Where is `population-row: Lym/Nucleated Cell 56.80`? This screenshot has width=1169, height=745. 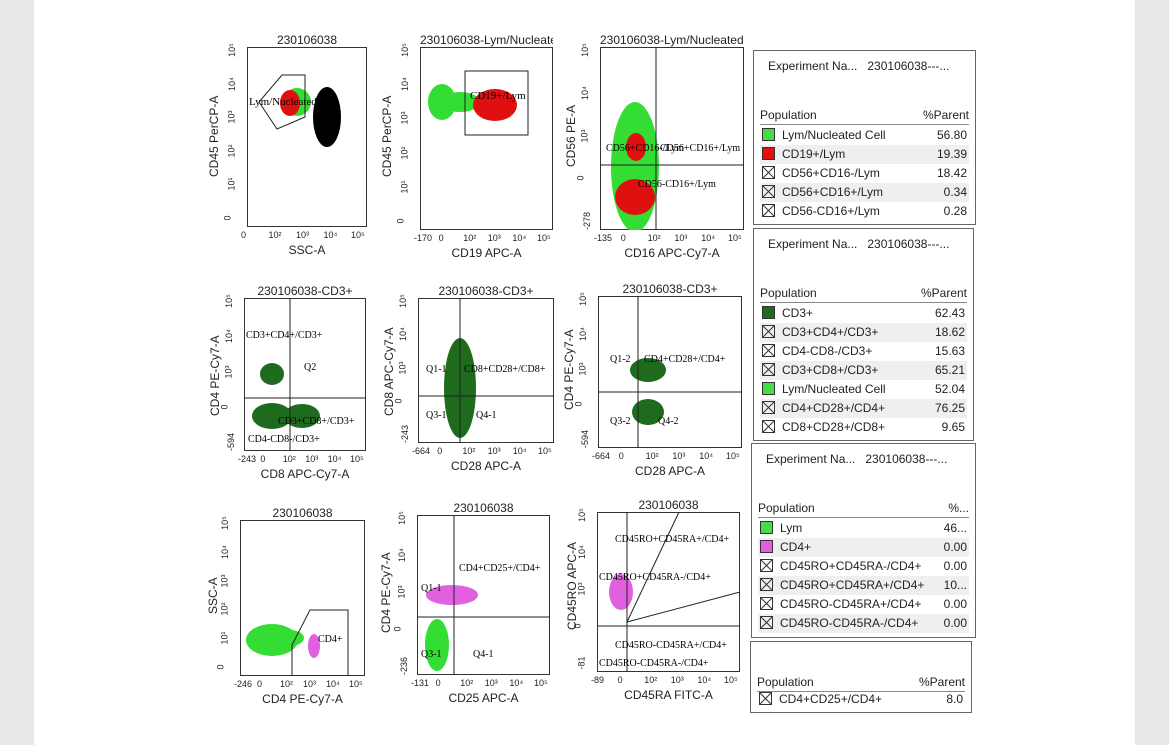
population-row: Lym/Nucleated Cell 56.80 is located at coordinates (864, 135).